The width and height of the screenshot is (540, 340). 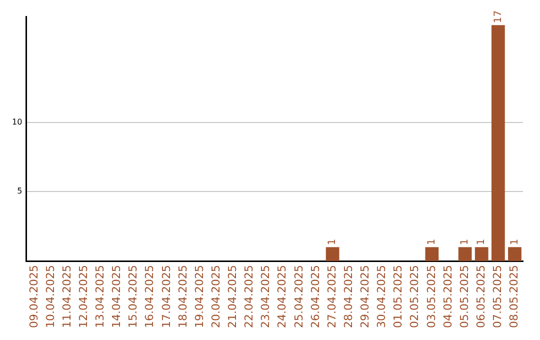 I want to click on x-tick-label: 24.04.2025, so click(x=282, y=296).